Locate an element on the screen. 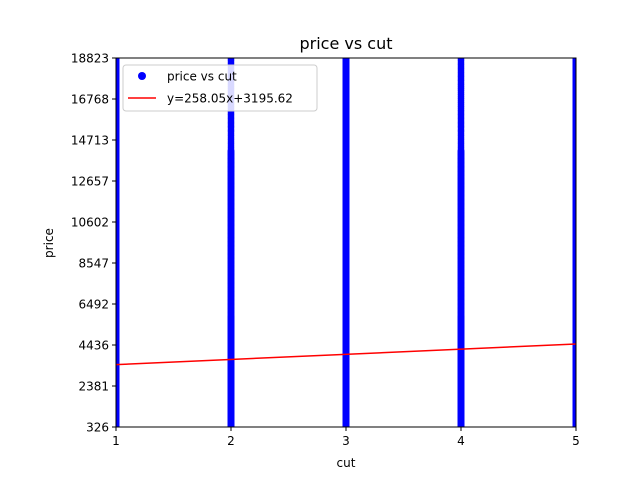 The image size is (640, 480). legend: price vs cut y=258.05x+3195.62 is located at coordinates (220, 88).